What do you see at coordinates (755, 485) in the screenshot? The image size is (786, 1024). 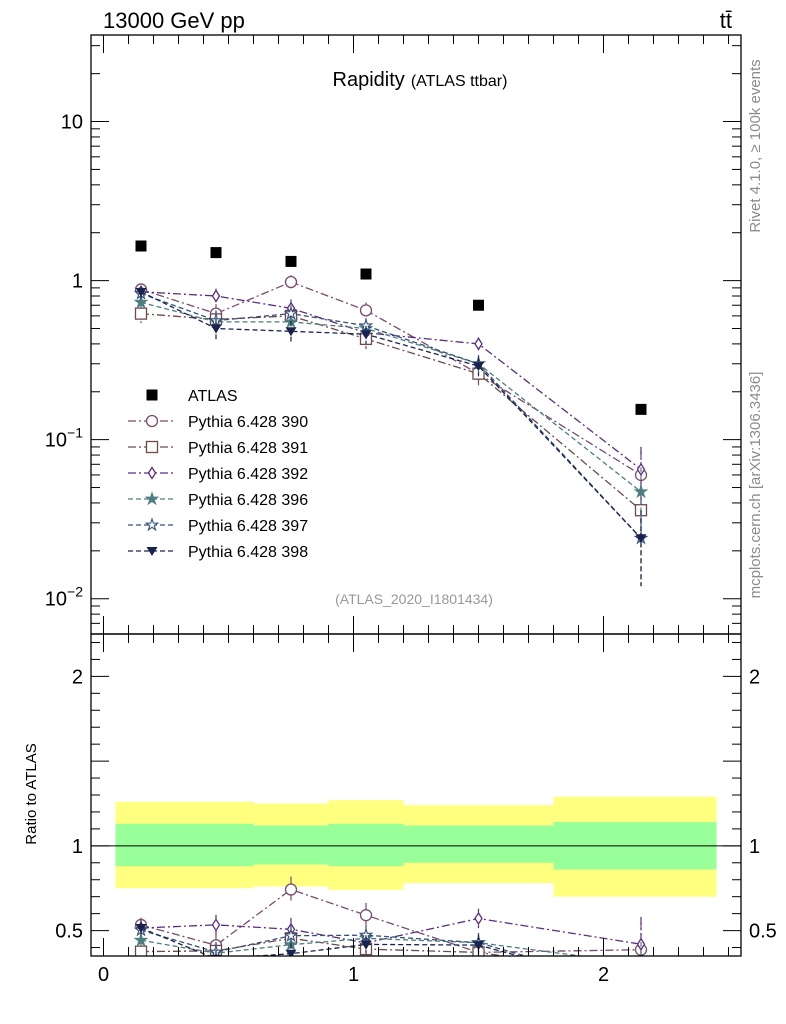 I see `mcplots-reference-label: mcplots.cern.ch [arXiv:1306.3436]` at bounding box center [755, 485].